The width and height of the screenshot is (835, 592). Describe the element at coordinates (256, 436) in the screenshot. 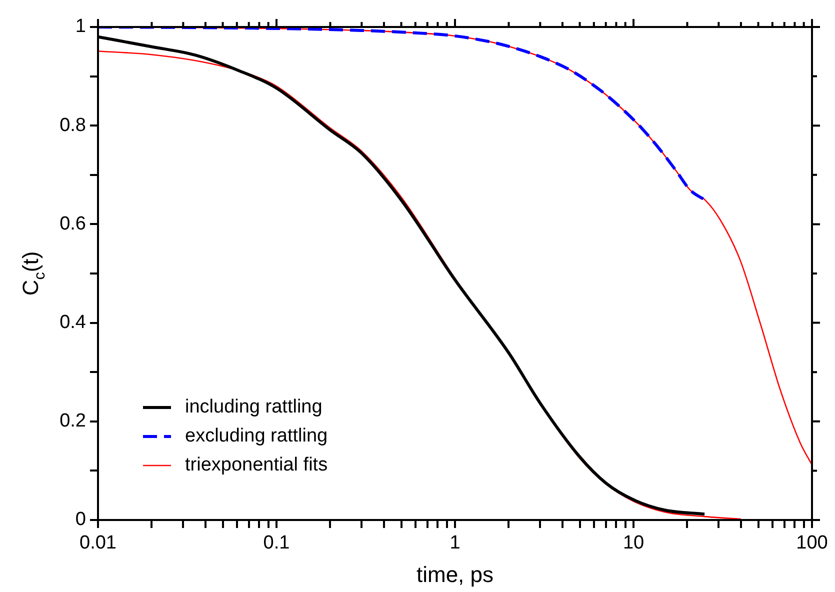

I see `legend-label: excluding rattling` at that location.